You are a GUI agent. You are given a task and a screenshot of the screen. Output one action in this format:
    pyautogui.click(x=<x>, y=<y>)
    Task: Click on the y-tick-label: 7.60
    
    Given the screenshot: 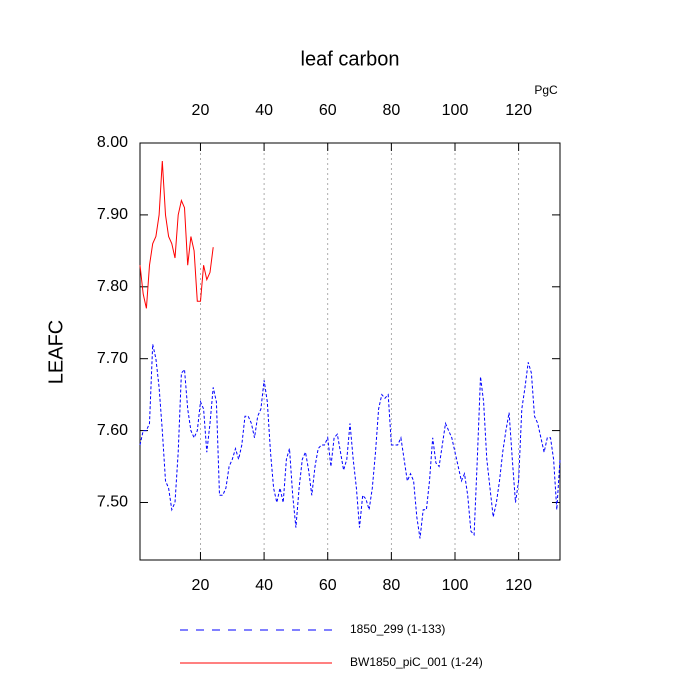 What is the action you would take?
    pyautogui.click(x=112, y=430)
    